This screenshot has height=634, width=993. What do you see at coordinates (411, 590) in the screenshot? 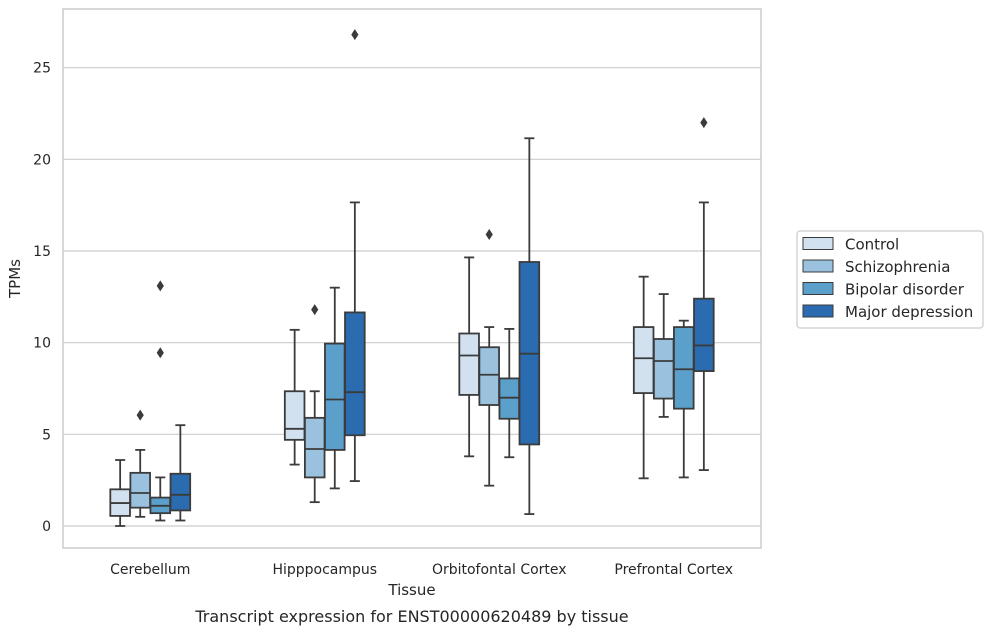
I see `x-axis-label: Tissue` at bounding box center [411, 590].